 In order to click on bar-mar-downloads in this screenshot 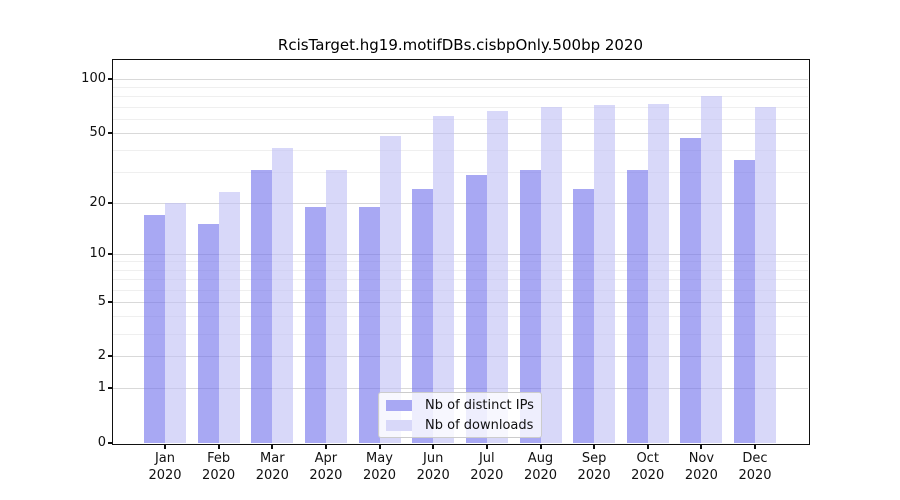, I will do `click(283, 295)`.